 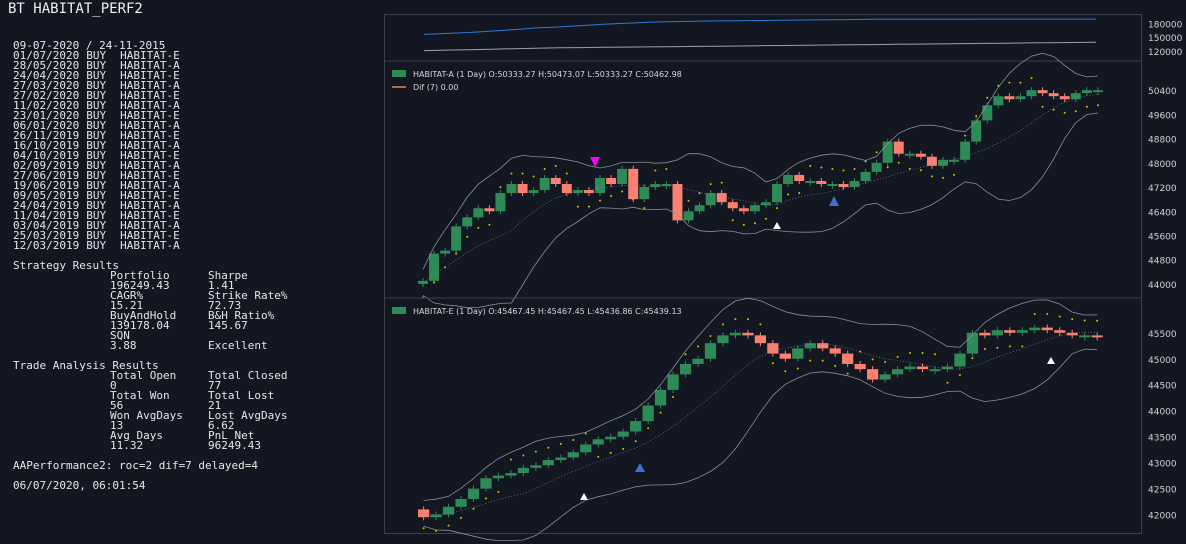 What do you see at coordinates (46, 115) in the screenshot?
I see `trade-date: 23/01/2020` at bounding box center [46, 115].